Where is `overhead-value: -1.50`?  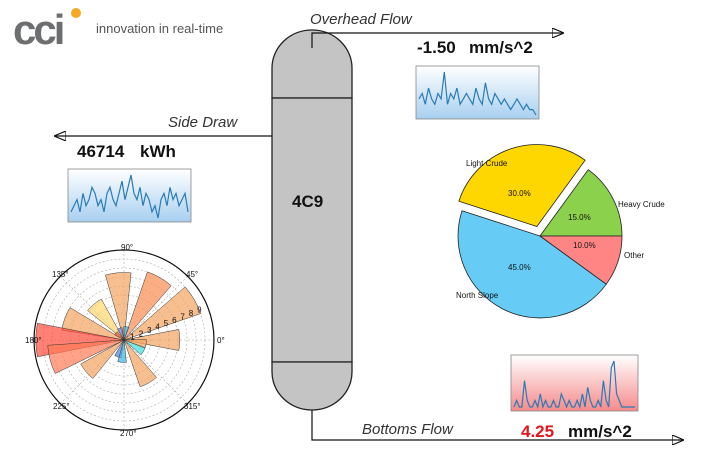 overhead-value: -1.50 is located at coordinates (436, 47).